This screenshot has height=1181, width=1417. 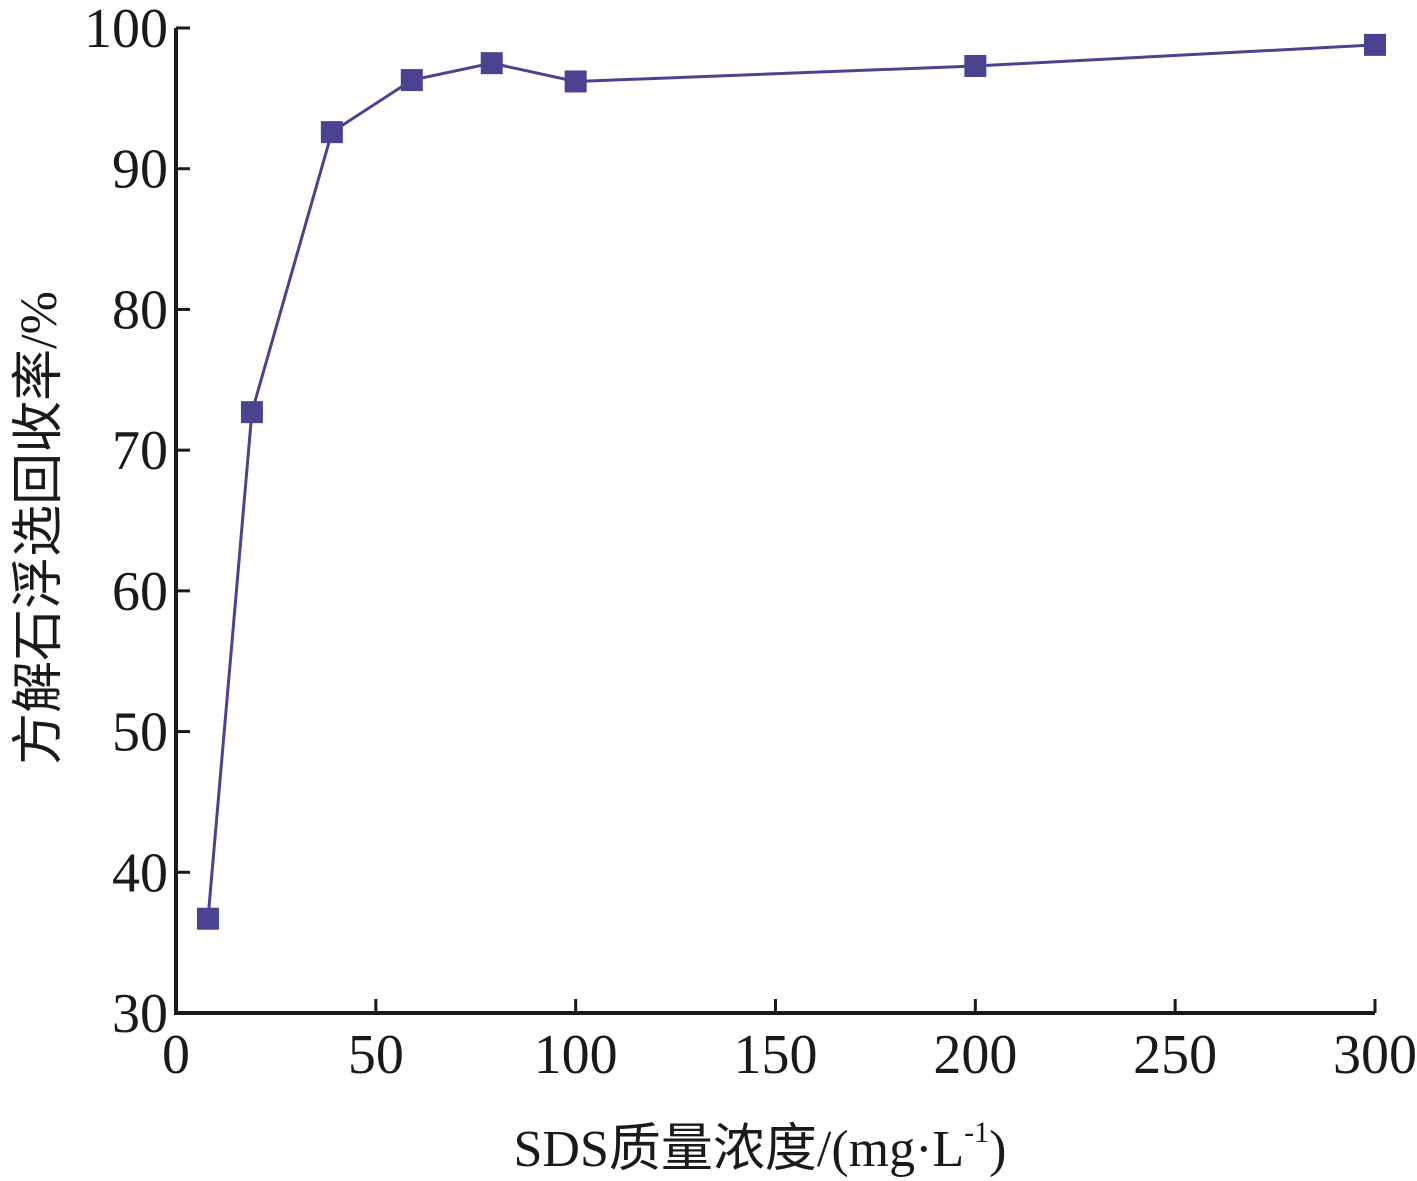 I want to click on y-tick-label: 90, so click(x=140, y=170).